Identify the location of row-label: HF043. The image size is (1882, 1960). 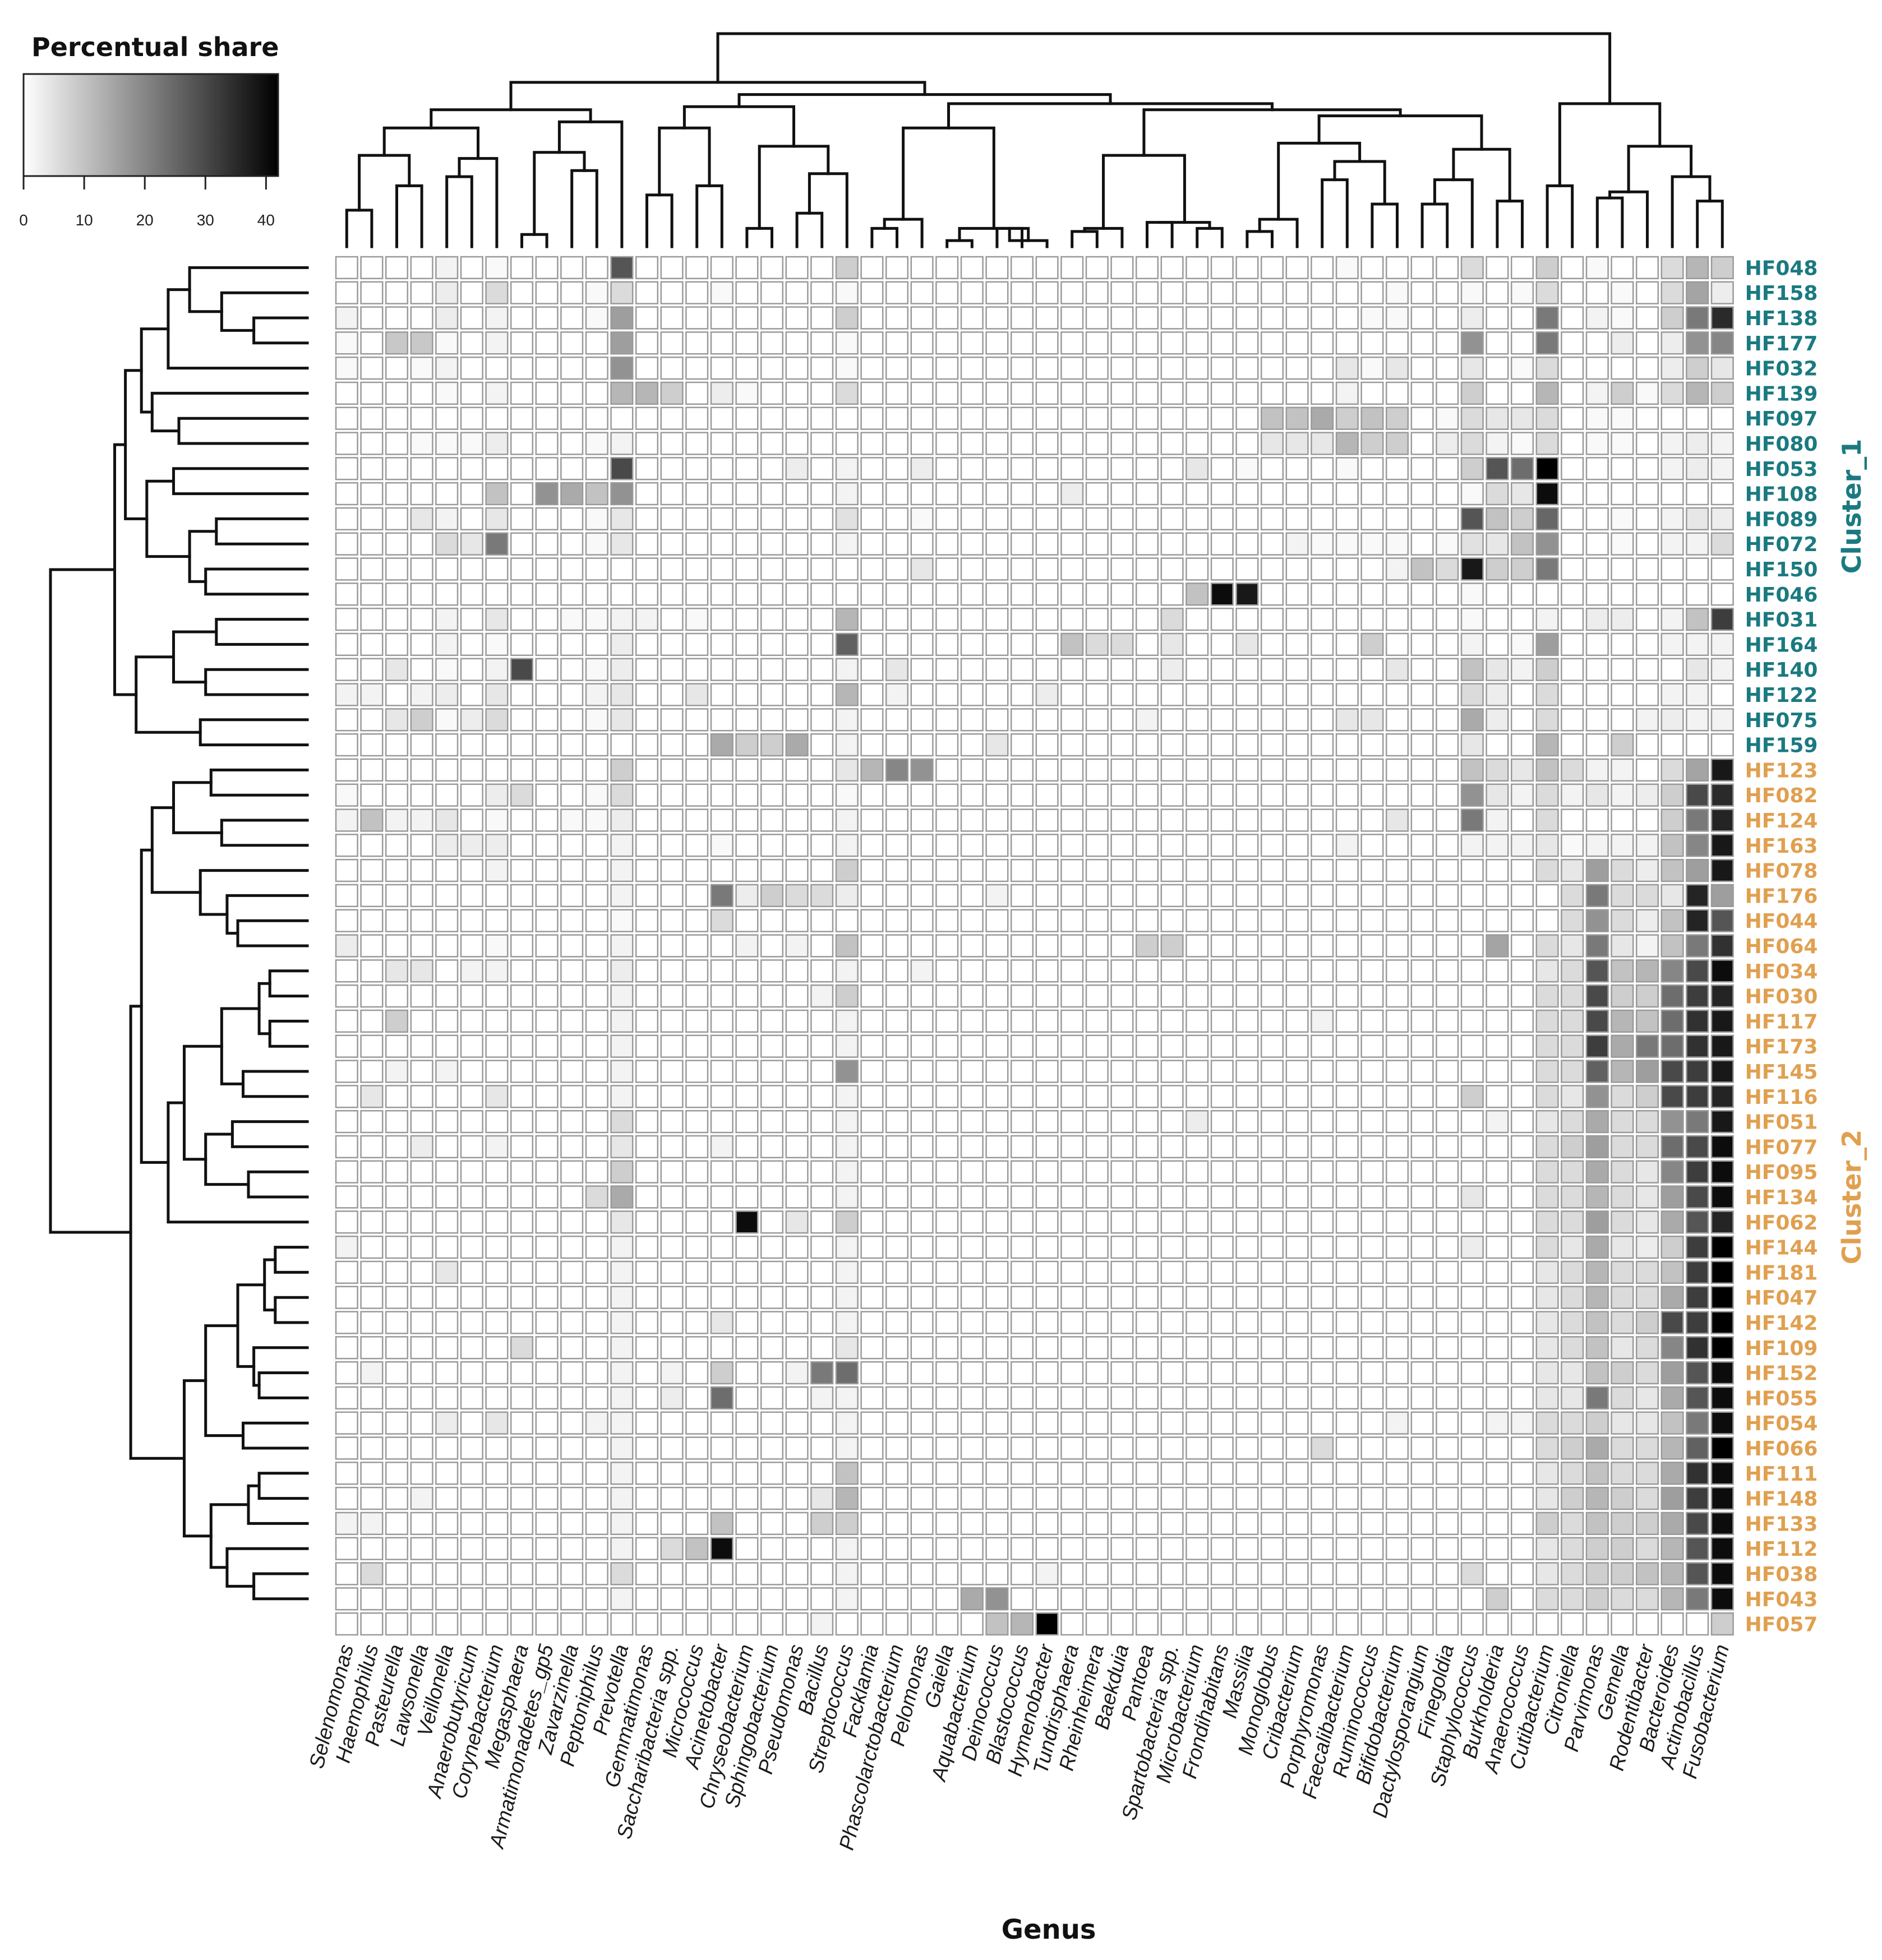
(1781, 1599).